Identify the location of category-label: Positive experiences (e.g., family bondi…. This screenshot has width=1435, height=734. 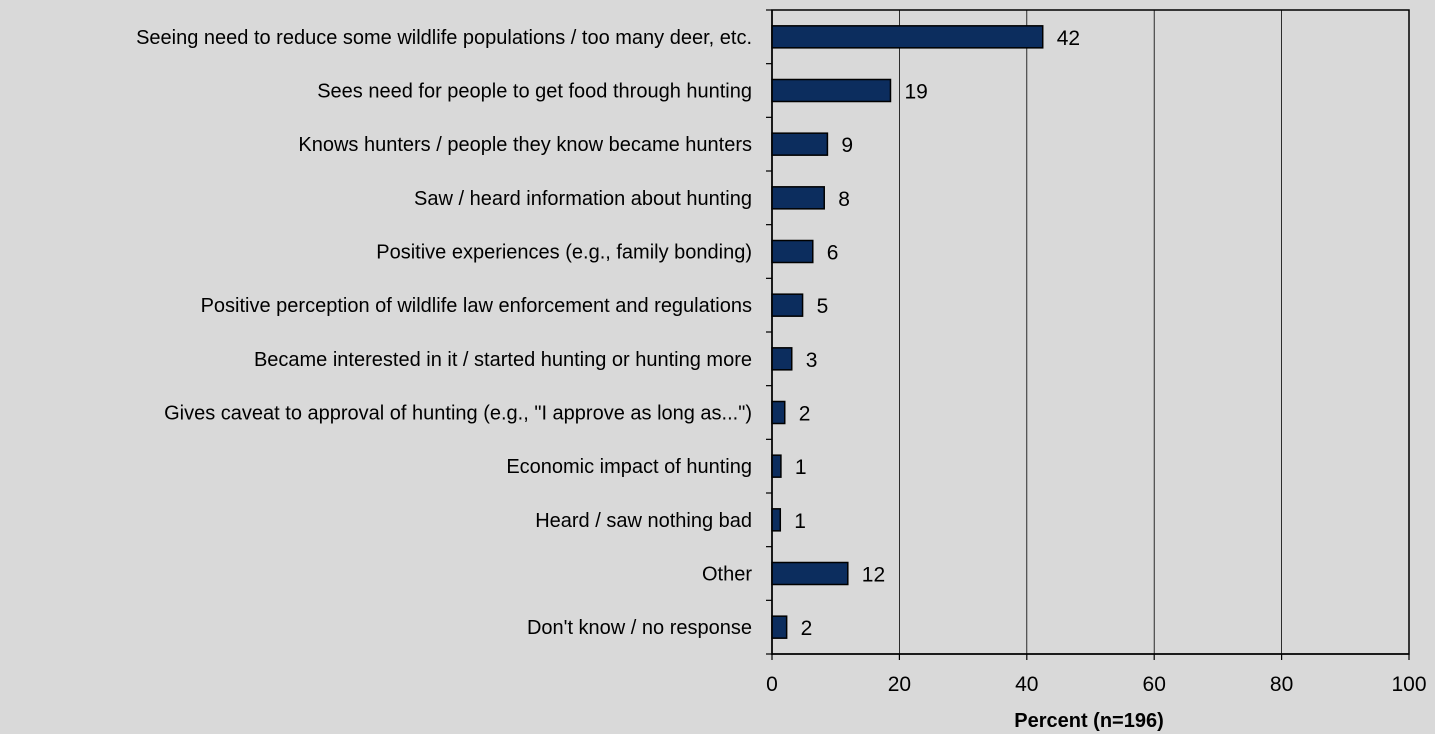
(564, 253).